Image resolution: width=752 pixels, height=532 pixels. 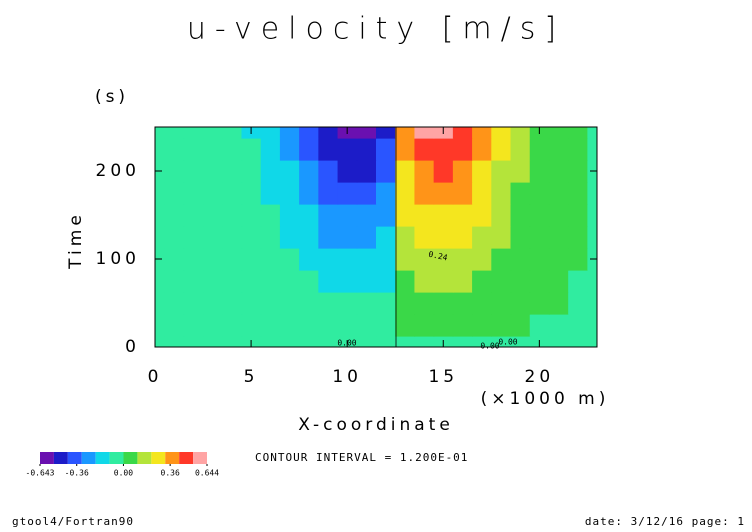 What do you see at coordinates (376, 29) in the screenshot?
I see `chart-title: u-velocity [m/s]` at bounding box center [376, 29].